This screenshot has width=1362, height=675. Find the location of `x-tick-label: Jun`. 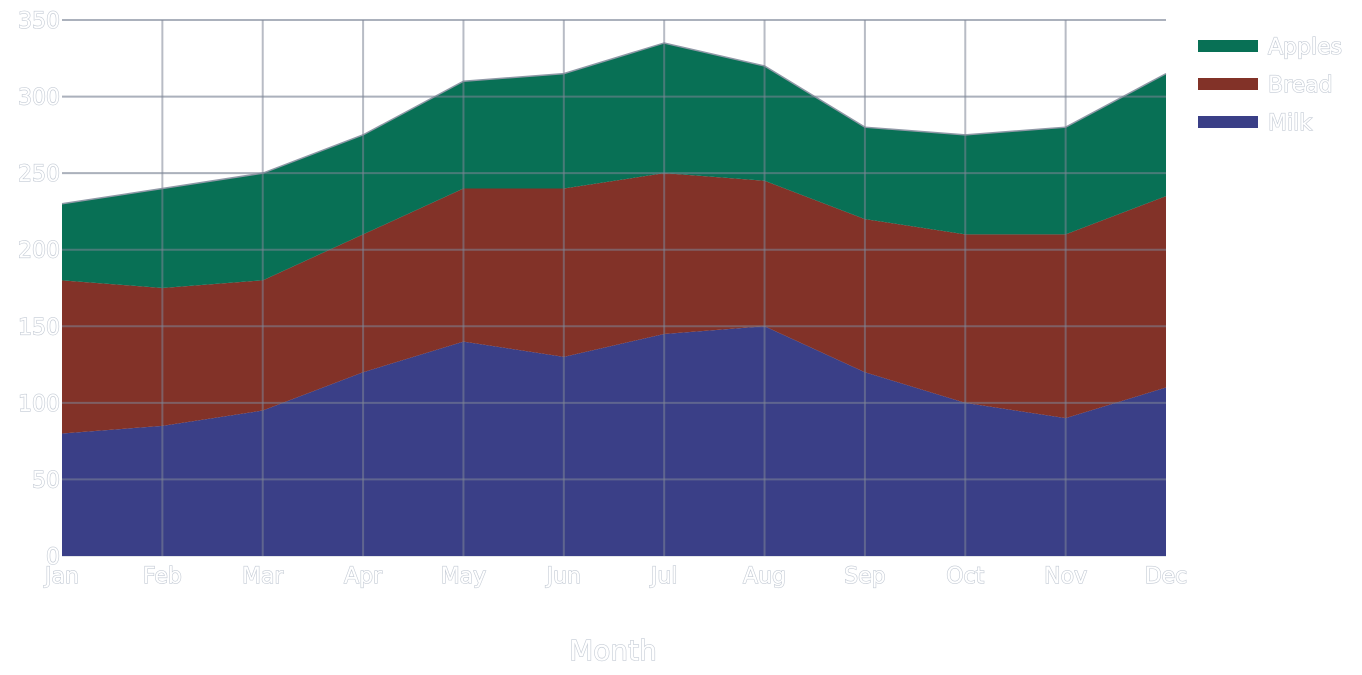

x-tick-label: Jun is located at coordinates (563, 576).